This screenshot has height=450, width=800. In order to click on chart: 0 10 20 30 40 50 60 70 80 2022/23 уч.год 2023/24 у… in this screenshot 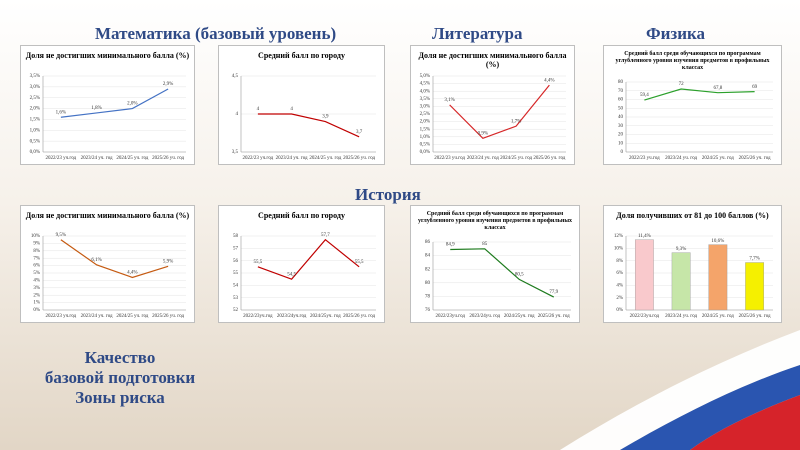, I will do `click(695, 120)`.